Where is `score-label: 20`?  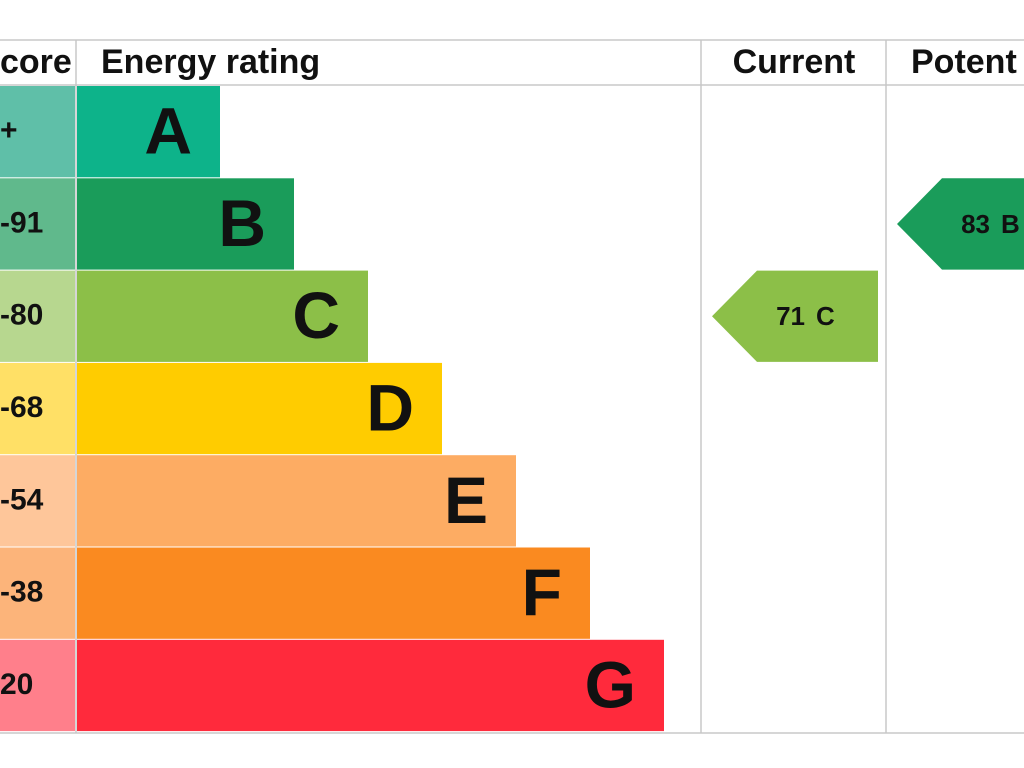
score-label: 20 is located at coordinates (16, 684).